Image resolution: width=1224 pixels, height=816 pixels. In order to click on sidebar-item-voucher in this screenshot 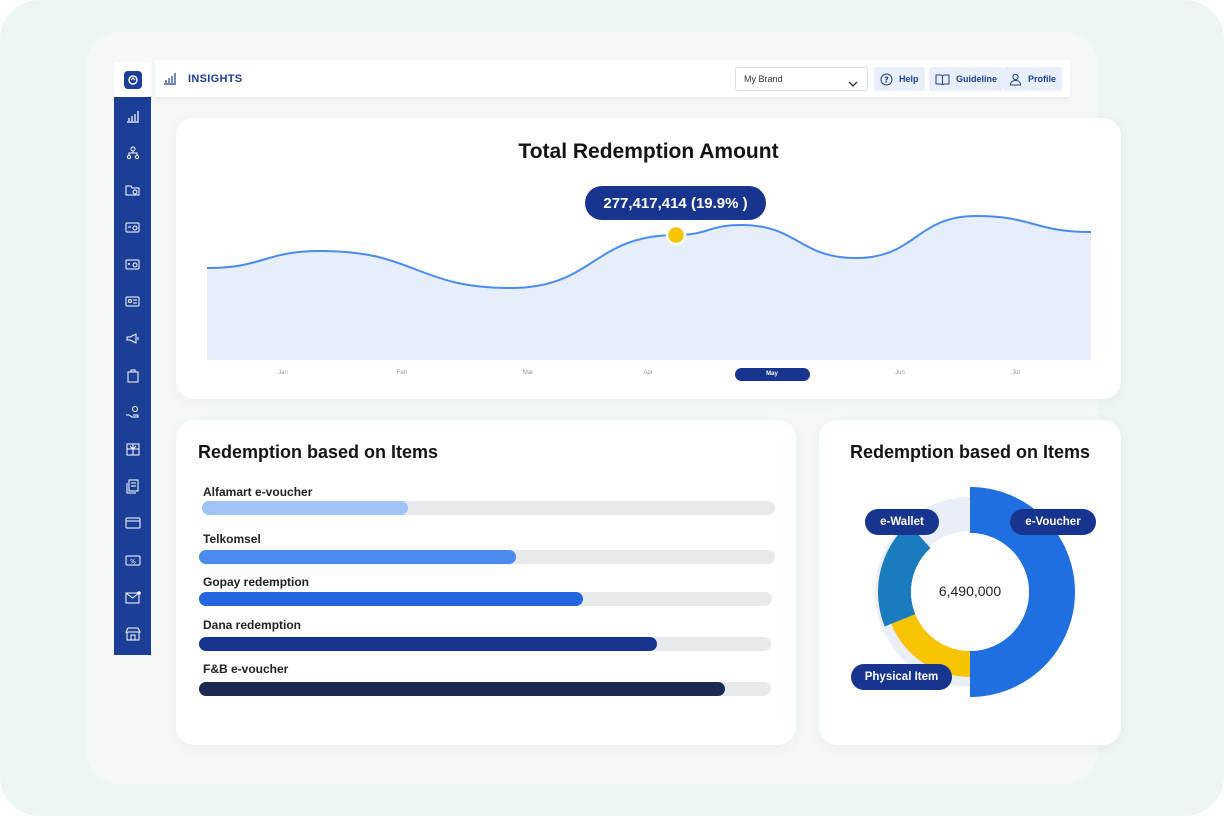, I will do `click(132, 227)`.